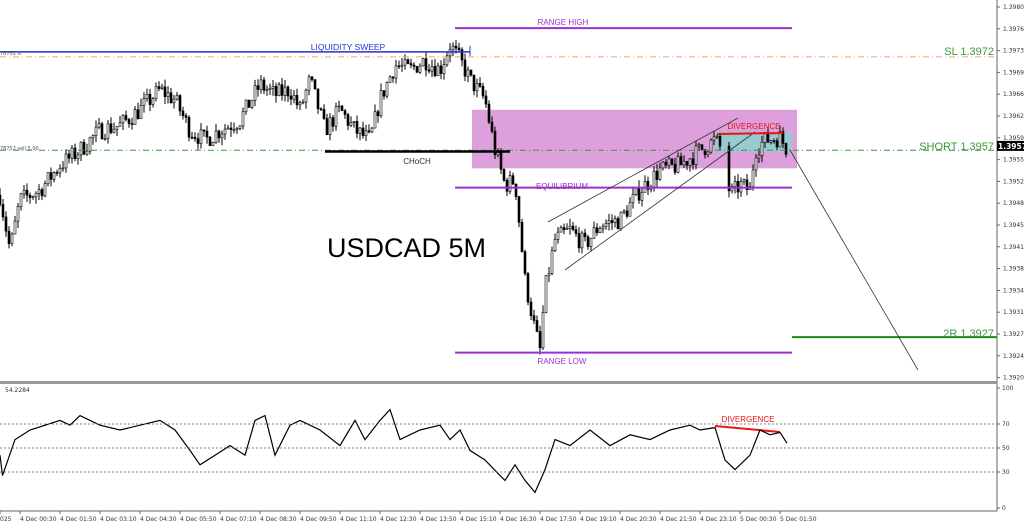 The width and height of the screenshot is (1024, 527). What do you see at coordinates (478, 519) in the screenshot?
I see `time-tick-label: 4 Dec 15:10` at bounding box center [478, 519].